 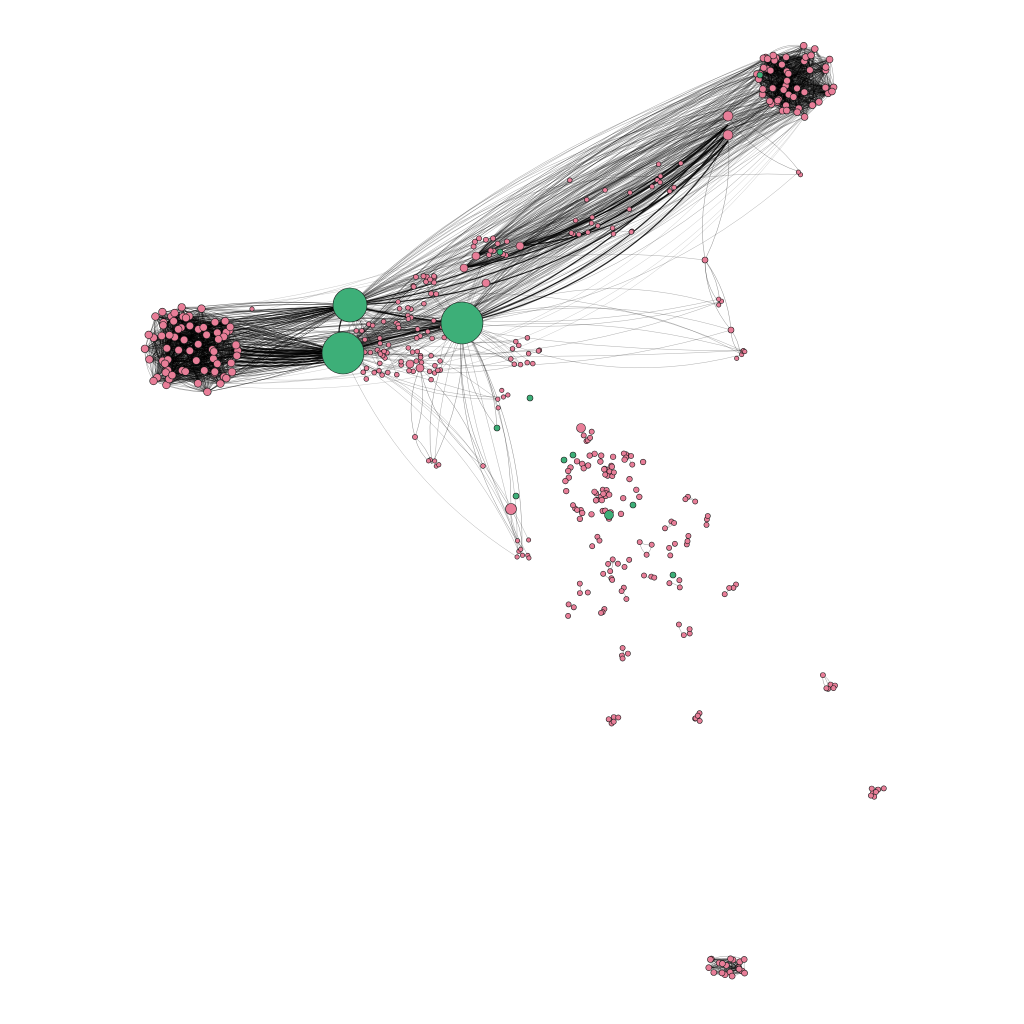 I want to click on connector-node, so click(x=476, y=256).